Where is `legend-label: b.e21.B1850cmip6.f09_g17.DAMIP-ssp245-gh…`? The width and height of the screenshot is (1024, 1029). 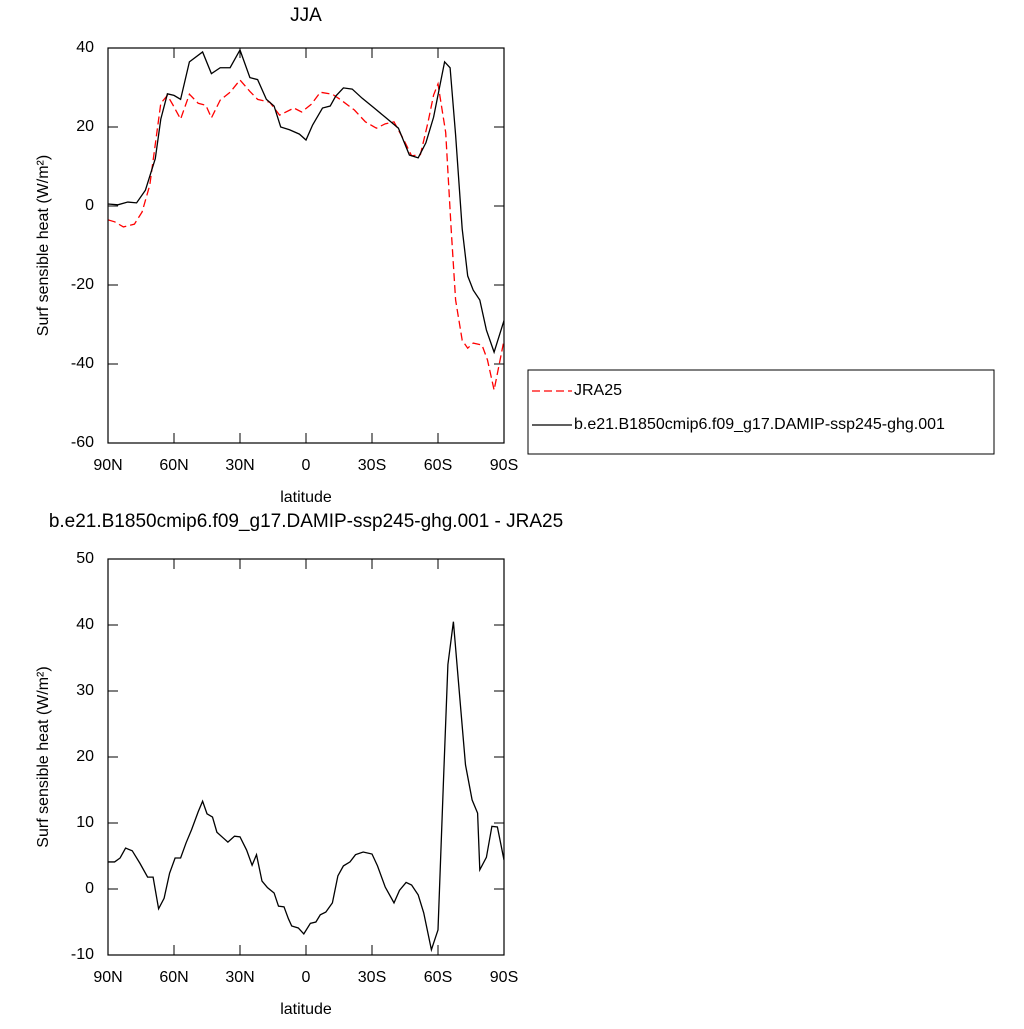
legend-label: b.e21.B1850cmip6.f09_g17.DAMIP-ssp245-gh… is located at coordinates (759, 424).